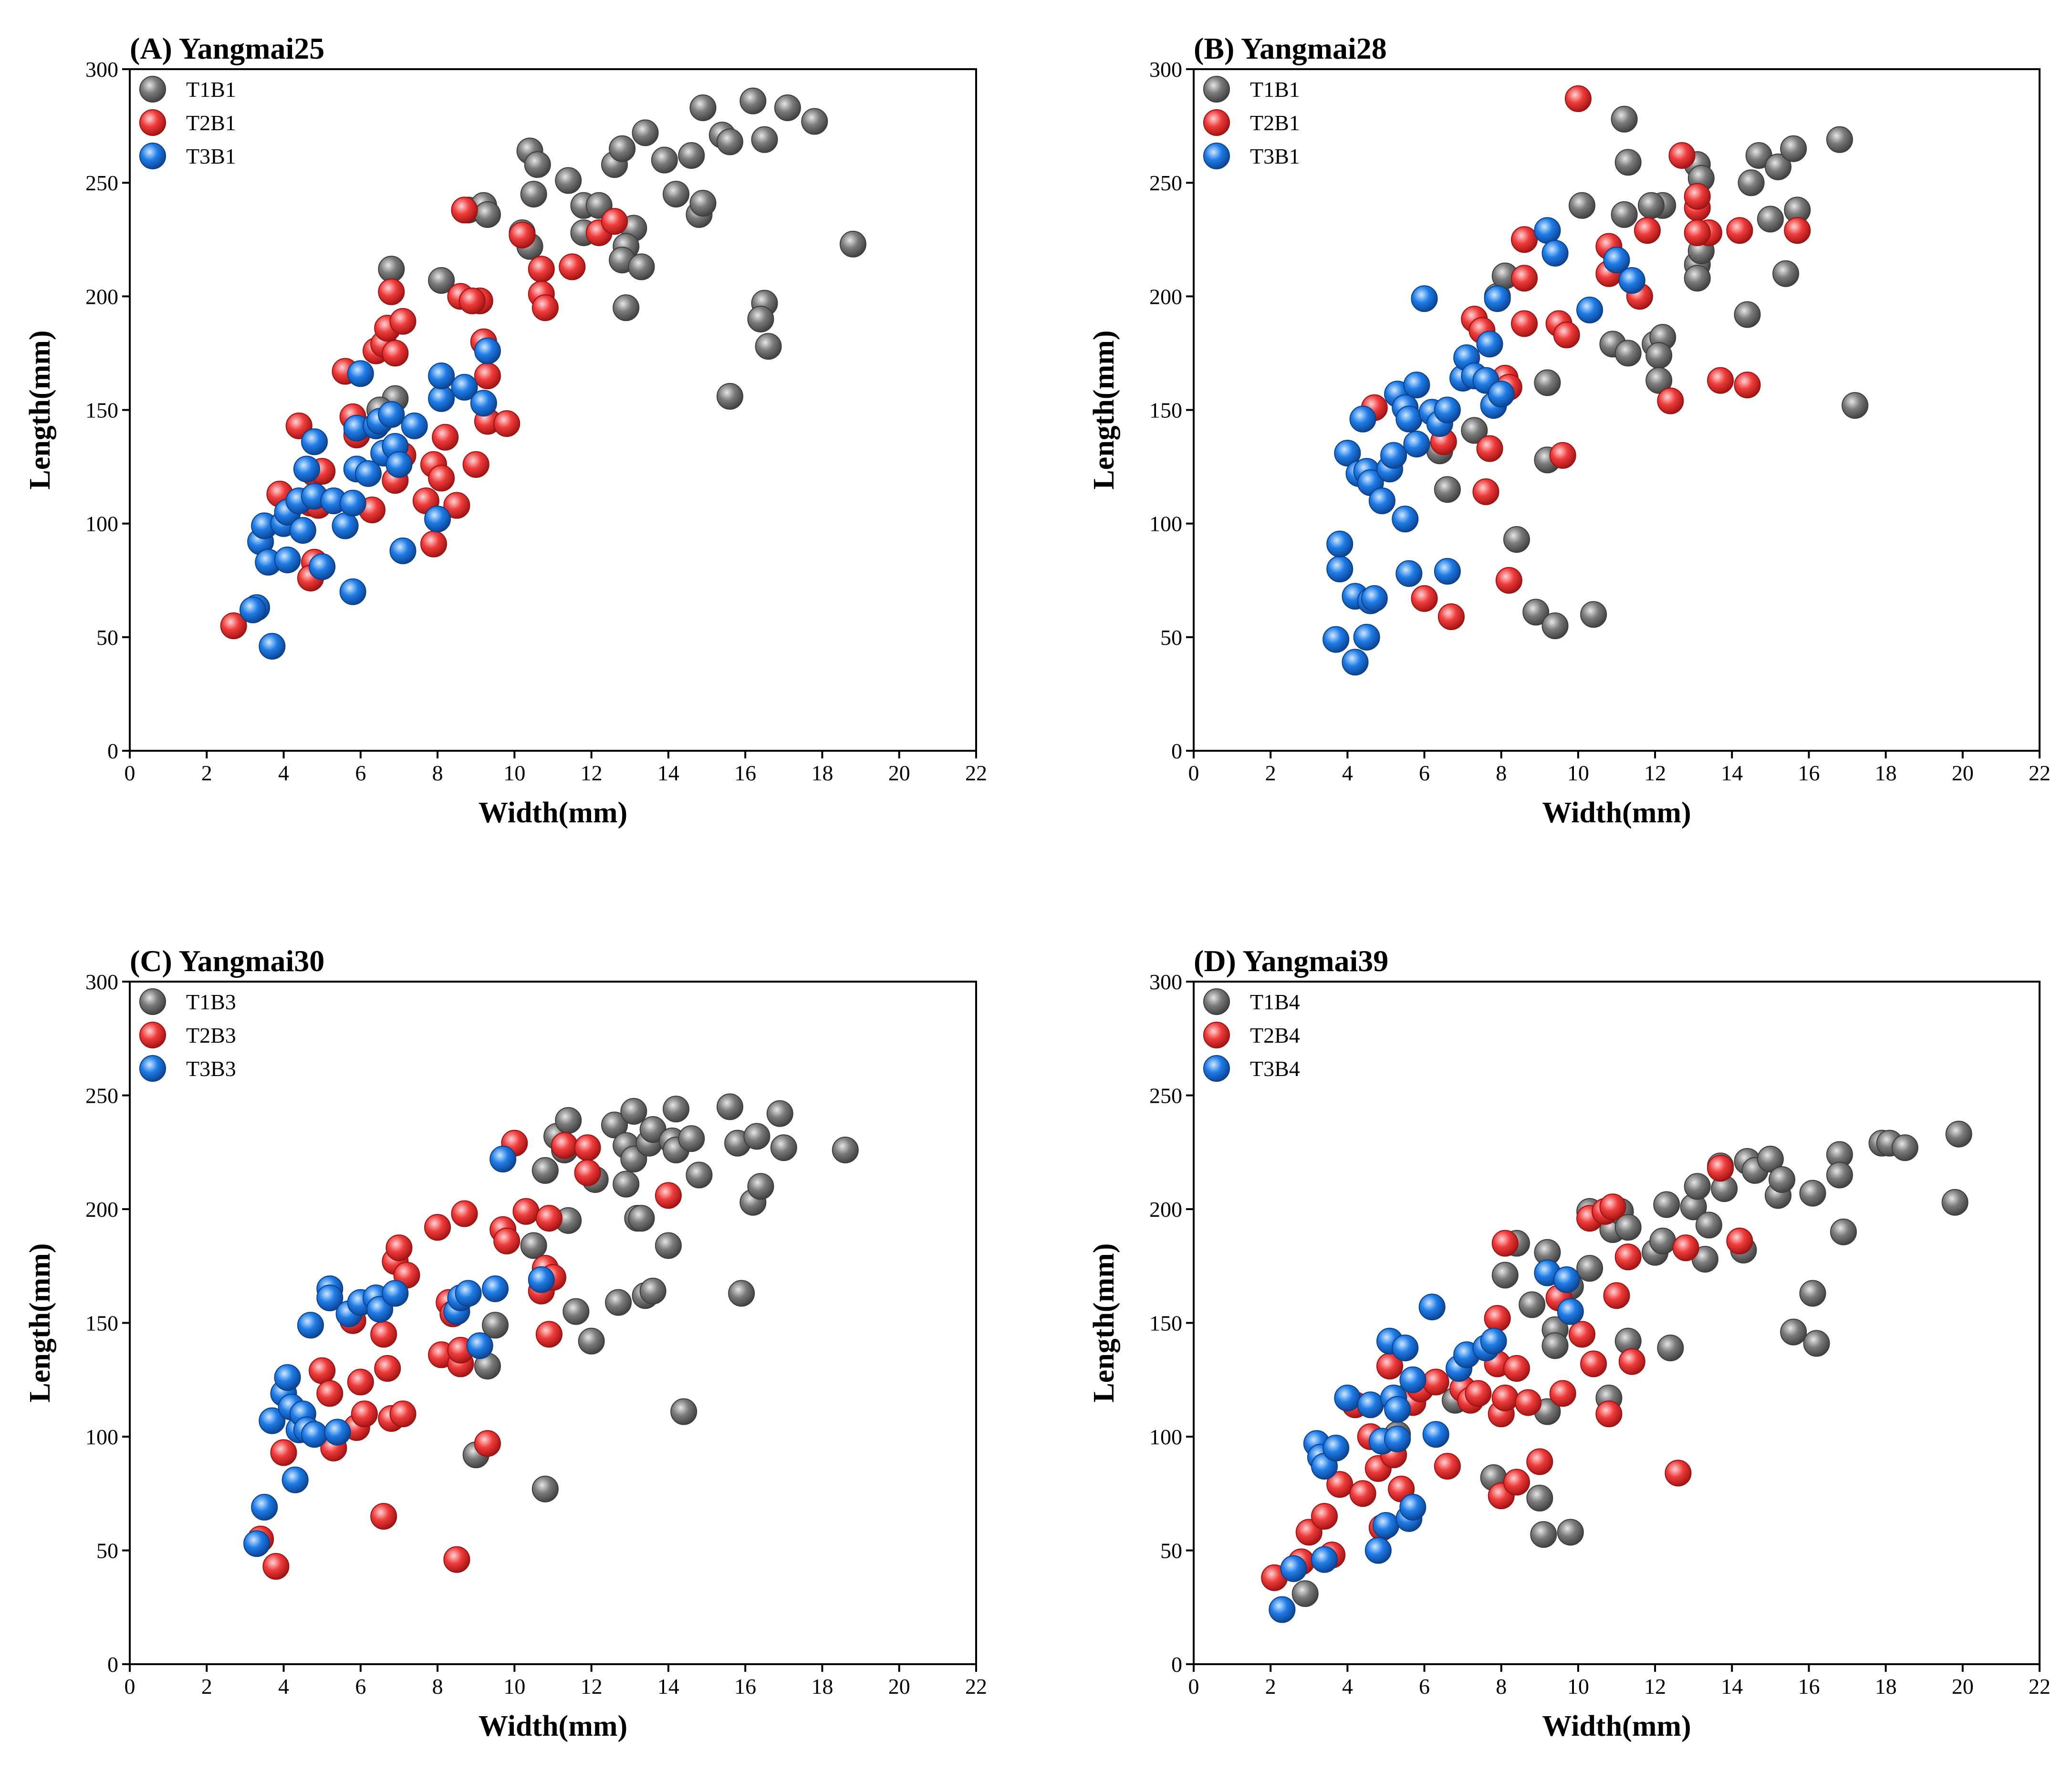 This screenshot has width=2072, height=1782. I want to click on series-T2B1, so click(1586, 357).